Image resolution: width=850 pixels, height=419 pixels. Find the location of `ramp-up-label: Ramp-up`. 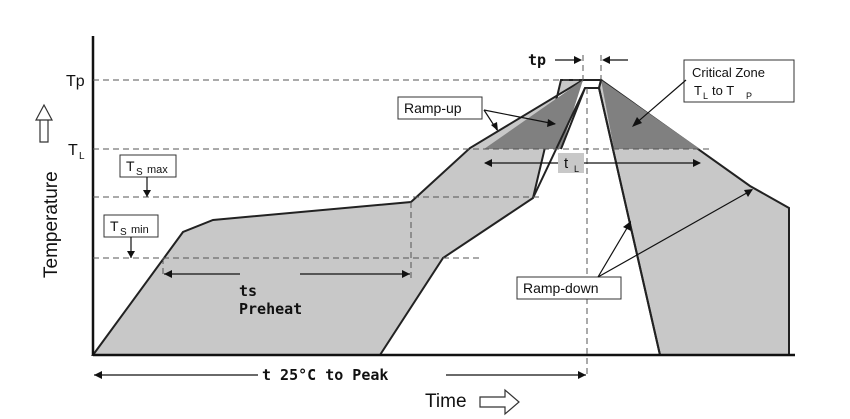

ramp-up-label: Ramp-up is located at coordinates (433, 108).